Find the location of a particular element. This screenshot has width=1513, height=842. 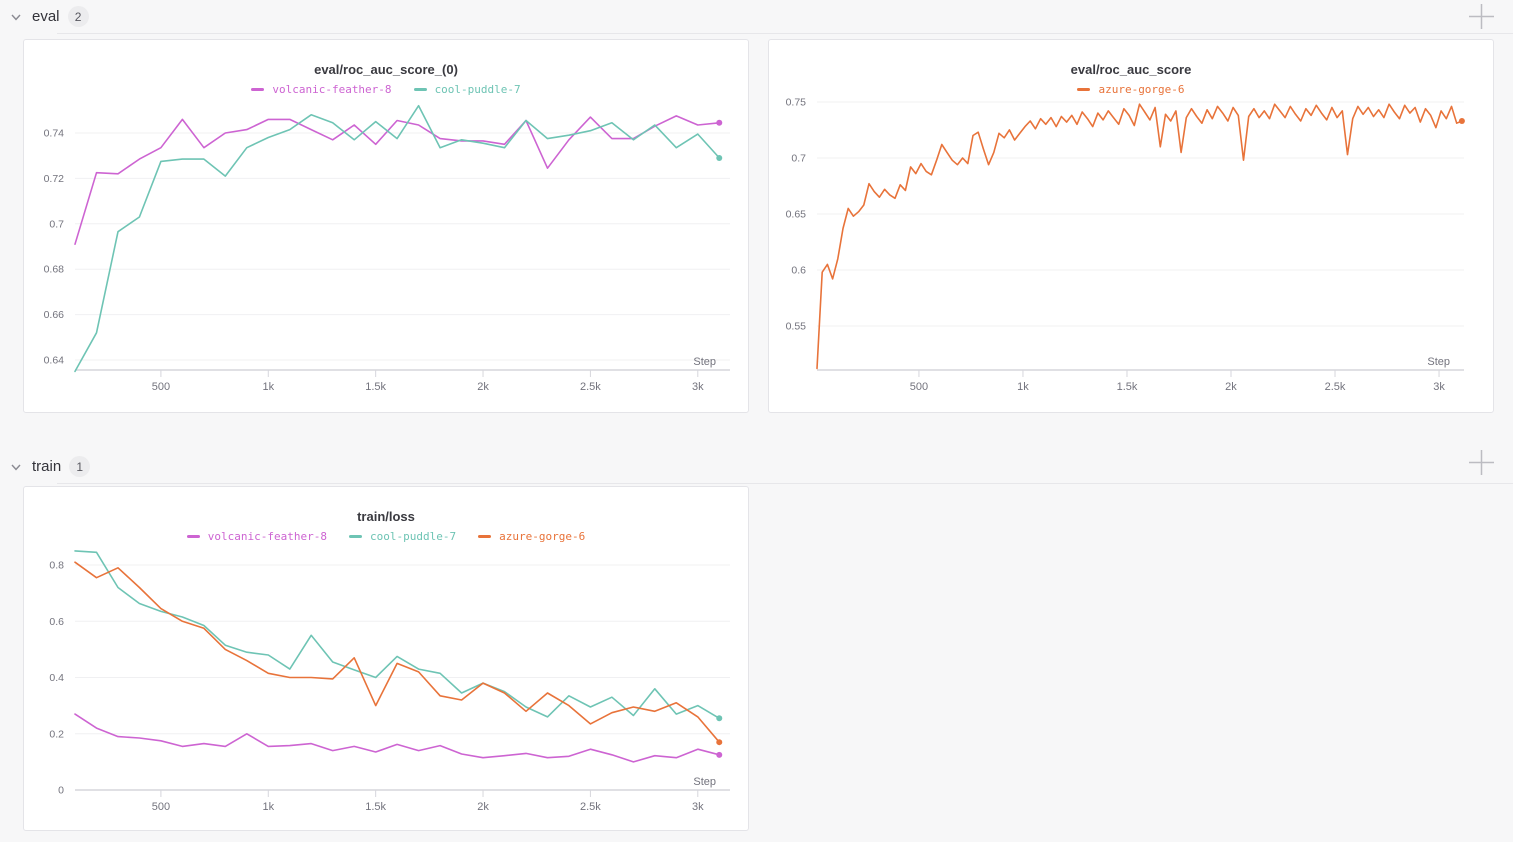

panel-title: eval/roc_auc_score is located at coordinates (1131, 69).